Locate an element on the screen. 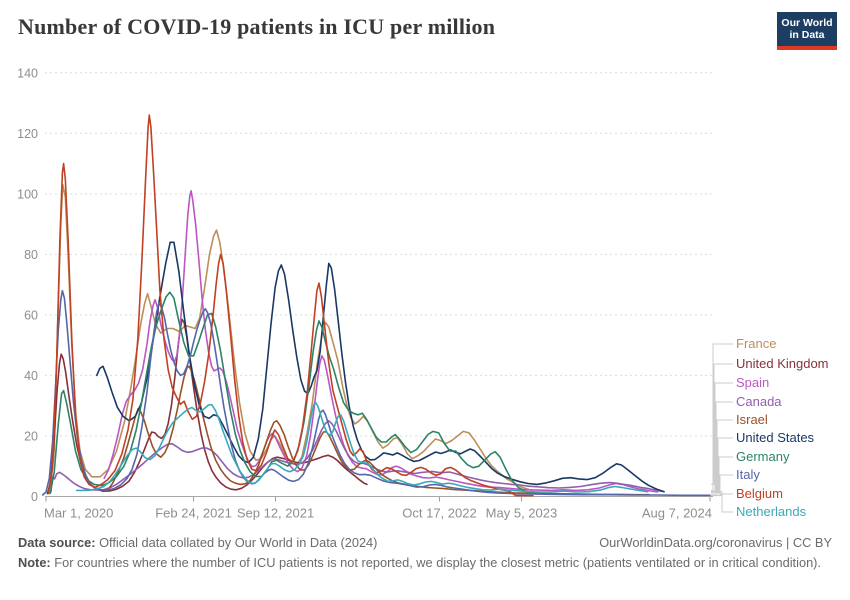 The height and width of the screenshot is (600, 850). y-tick-label-60: 60 is located at coordinates (31, 315).